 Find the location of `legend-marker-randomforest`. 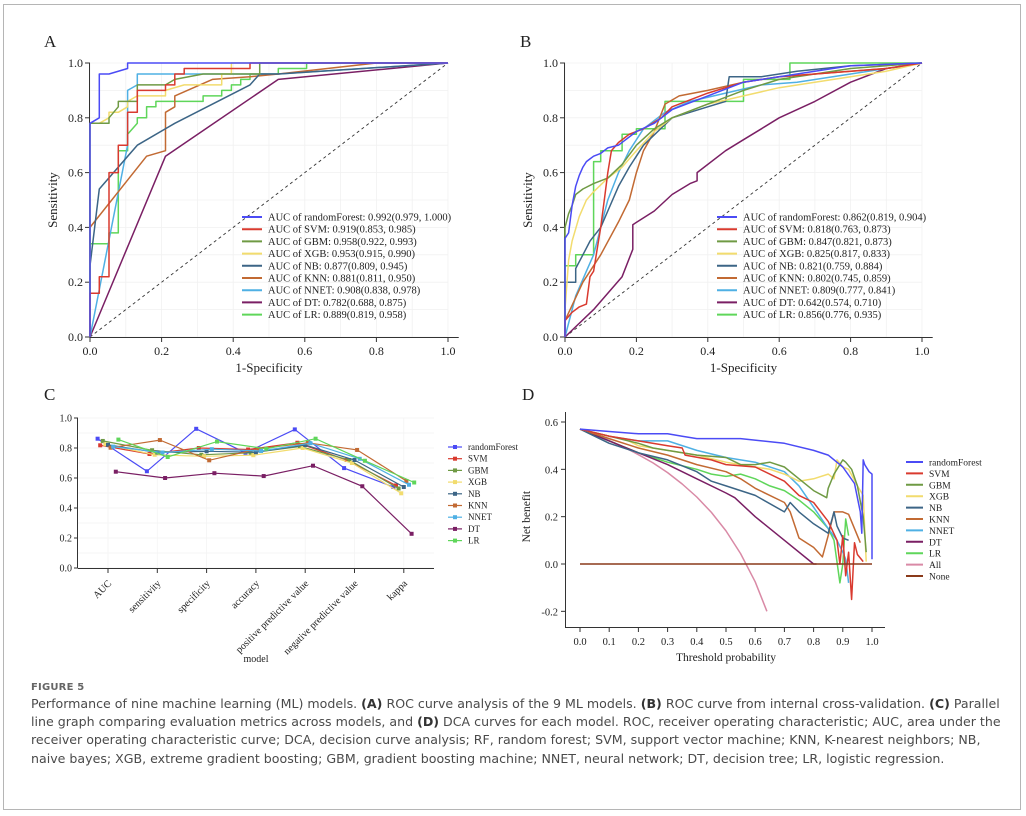

legend-marker-randomforest is located at coordinates (455, 447).